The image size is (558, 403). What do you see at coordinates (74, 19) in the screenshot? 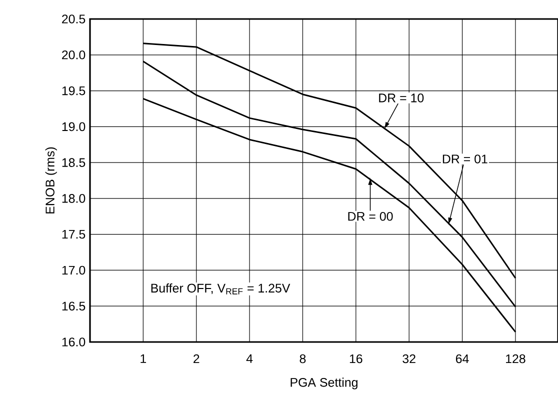
I see `y-tick-label: 20.5` at bounding box center [74, 19].